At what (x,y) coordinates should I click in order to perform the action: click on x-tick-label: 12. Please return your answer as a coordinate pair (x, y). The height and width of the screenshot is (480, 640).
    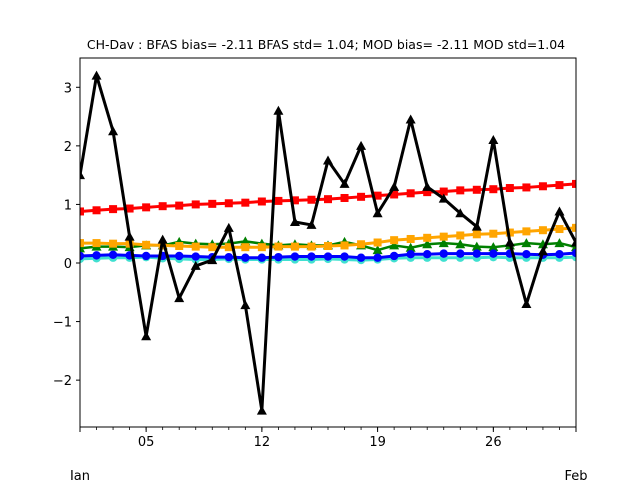
    Looking at the image, I should click on (262, 442).